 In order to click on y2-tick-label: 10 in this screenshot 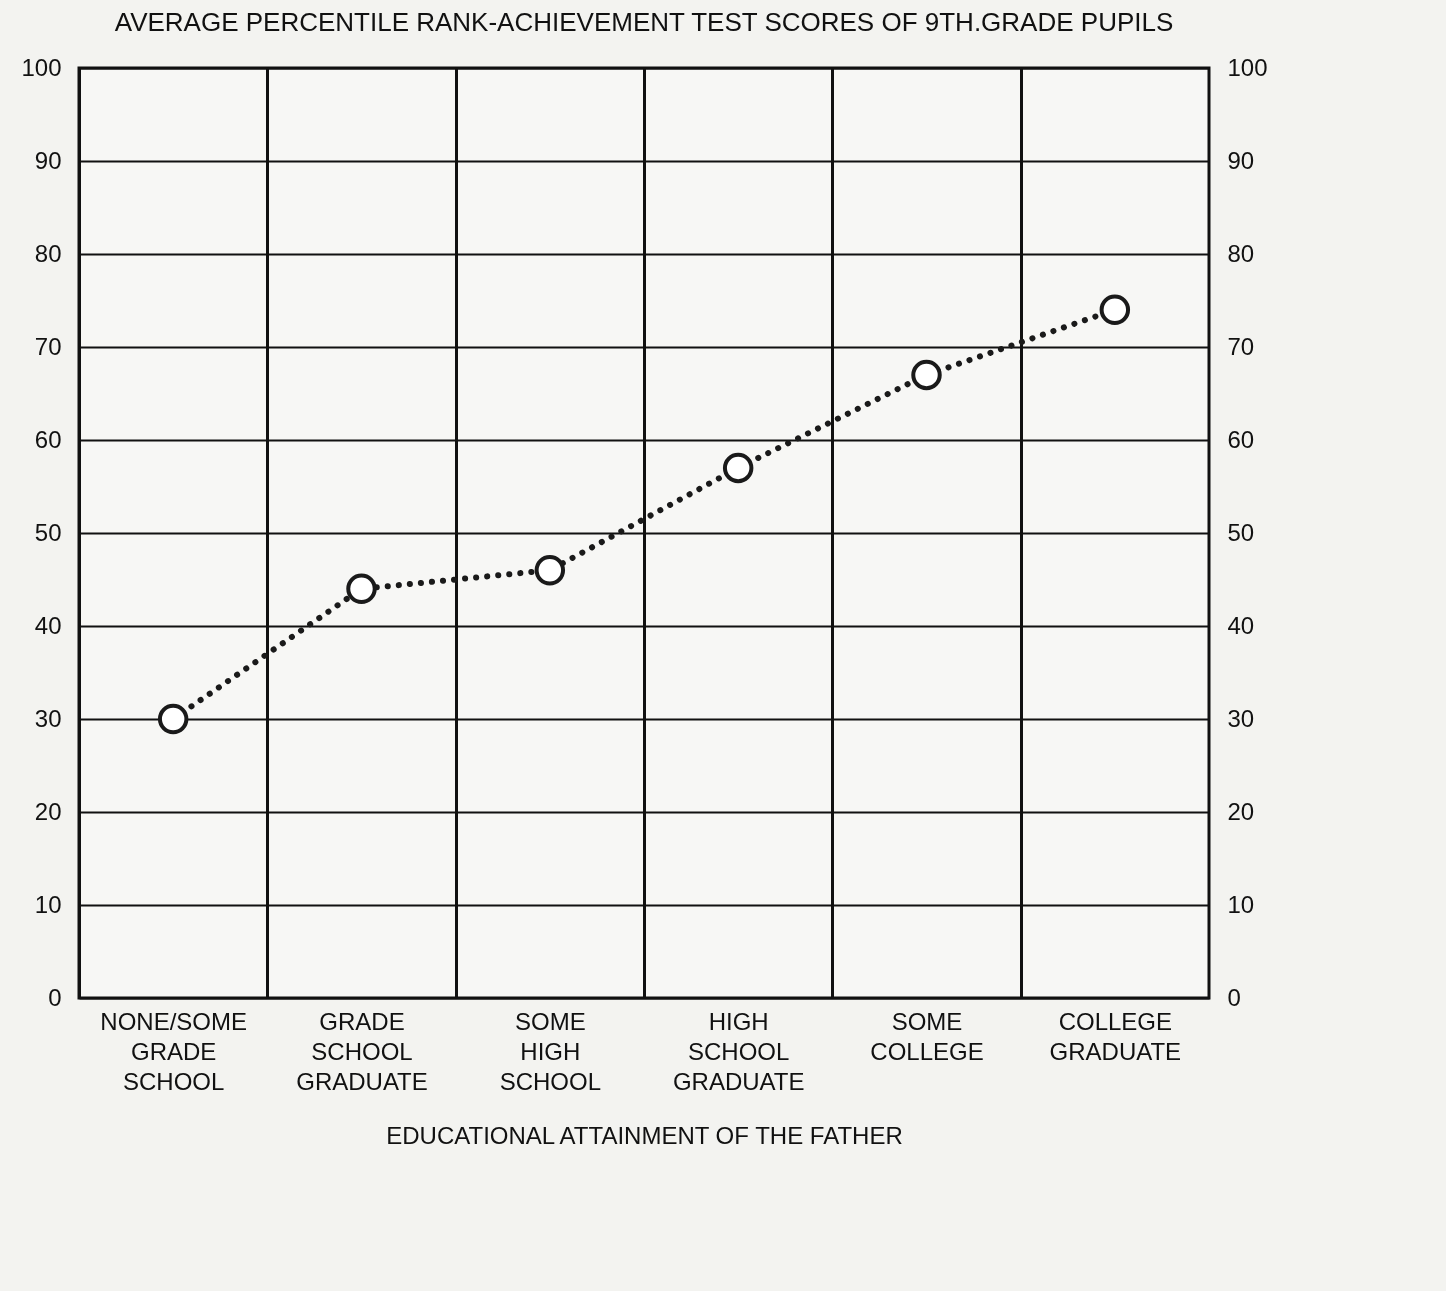, I will do `click(1241, 904)`.